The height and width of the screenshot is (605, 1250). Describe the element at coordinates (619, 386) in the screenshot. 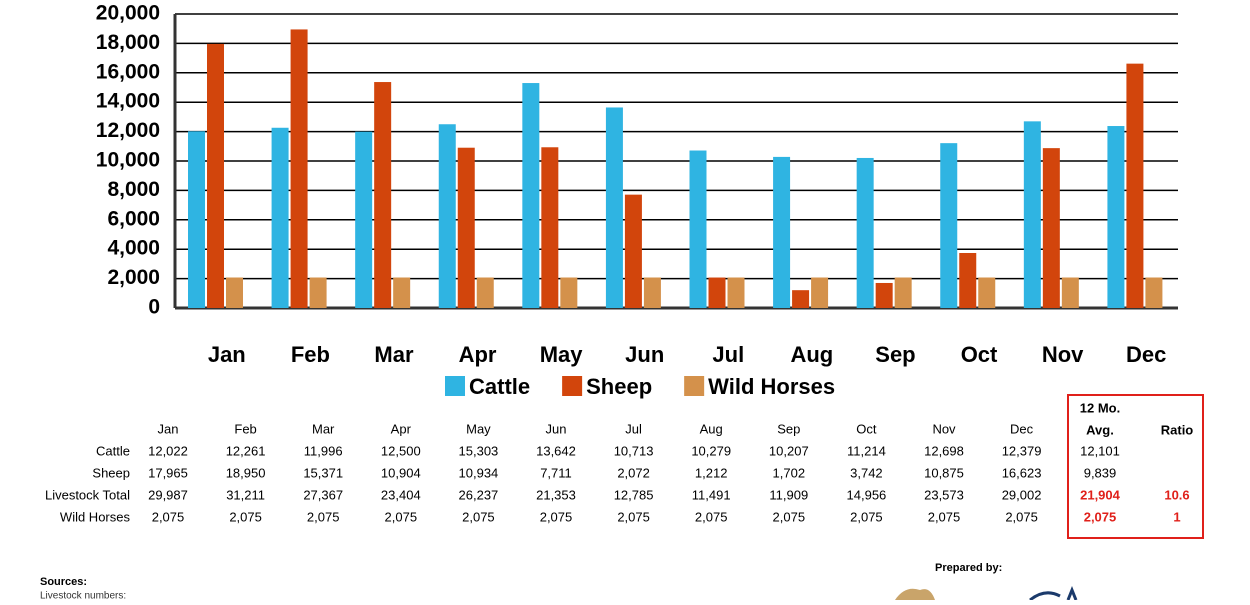

I see `legend-label: Sheep` at that location.